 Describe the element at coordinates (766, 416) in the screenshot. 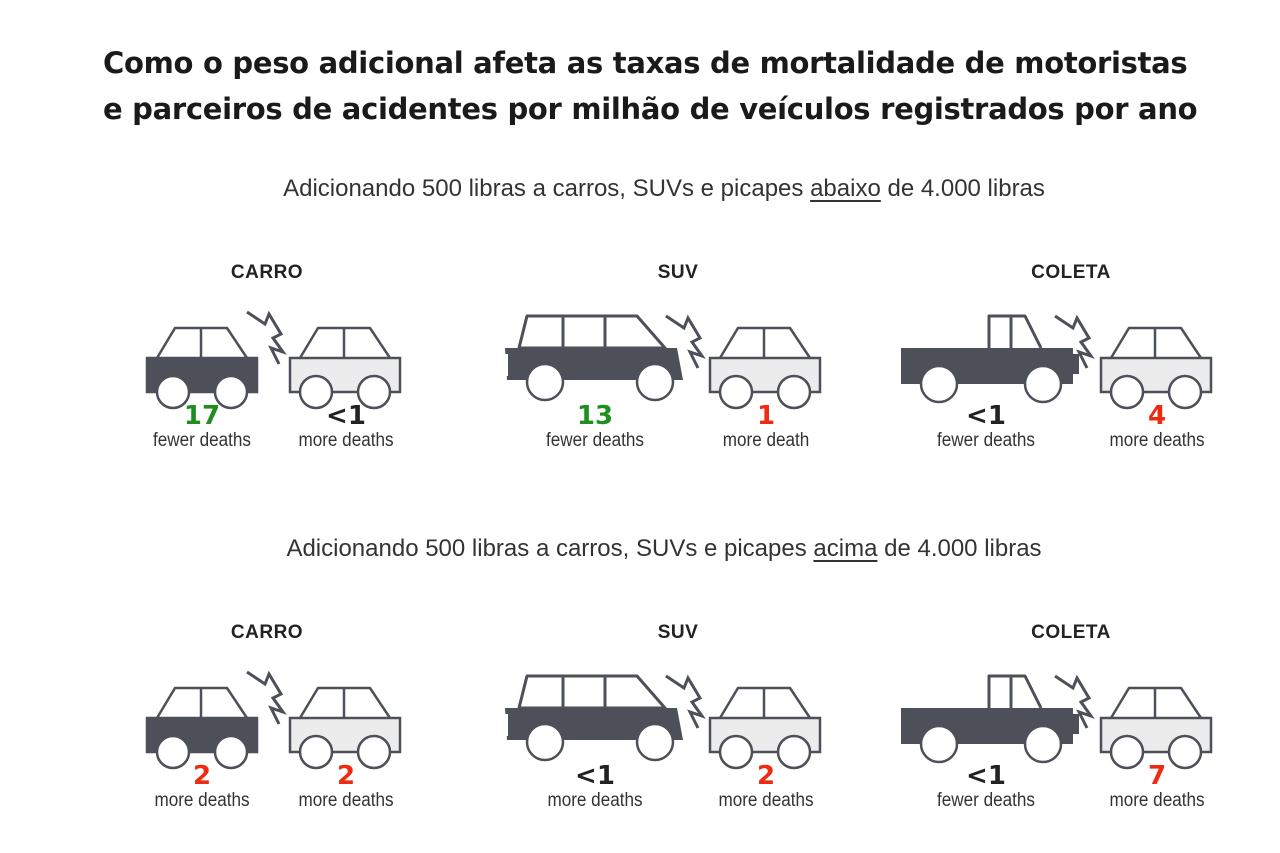

I see `death-count: 1` at that location.